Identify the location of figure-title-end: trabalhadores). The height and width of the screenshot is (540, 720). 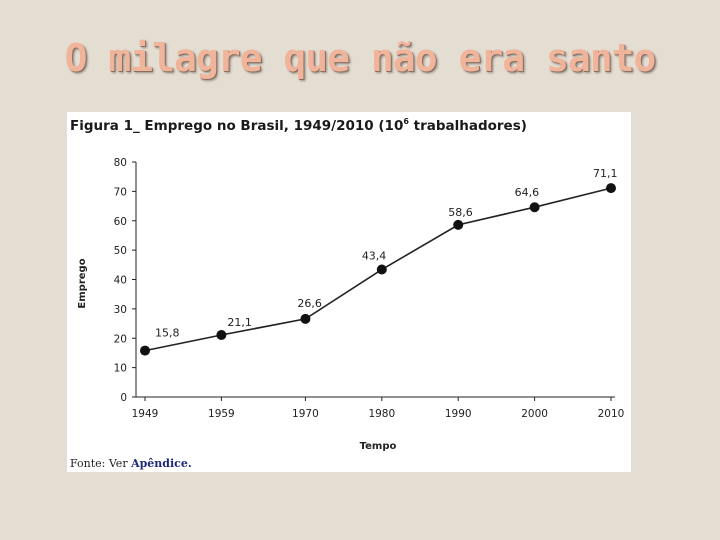
(467, 126).